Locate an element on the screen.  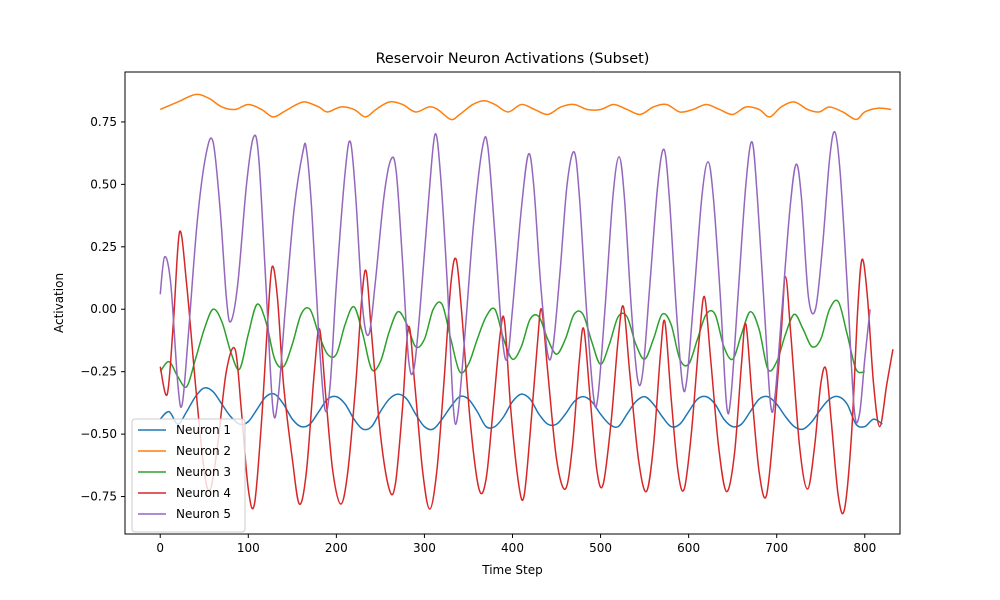
legend: Neuron 1 Neuron 2 Neuron 3 Neuron 4 Neuron 5 is located at coordinates (188, 475).